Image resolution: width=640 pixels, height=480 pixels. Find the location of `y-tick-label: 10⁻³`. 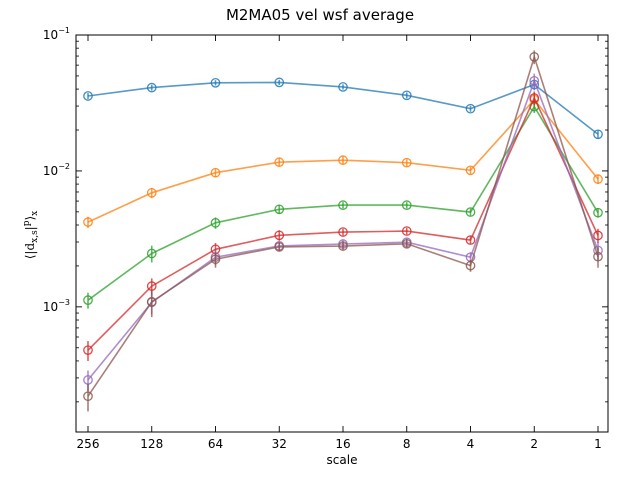

y-tick-label: 10⁻³ is located at coordinates (56, 306).